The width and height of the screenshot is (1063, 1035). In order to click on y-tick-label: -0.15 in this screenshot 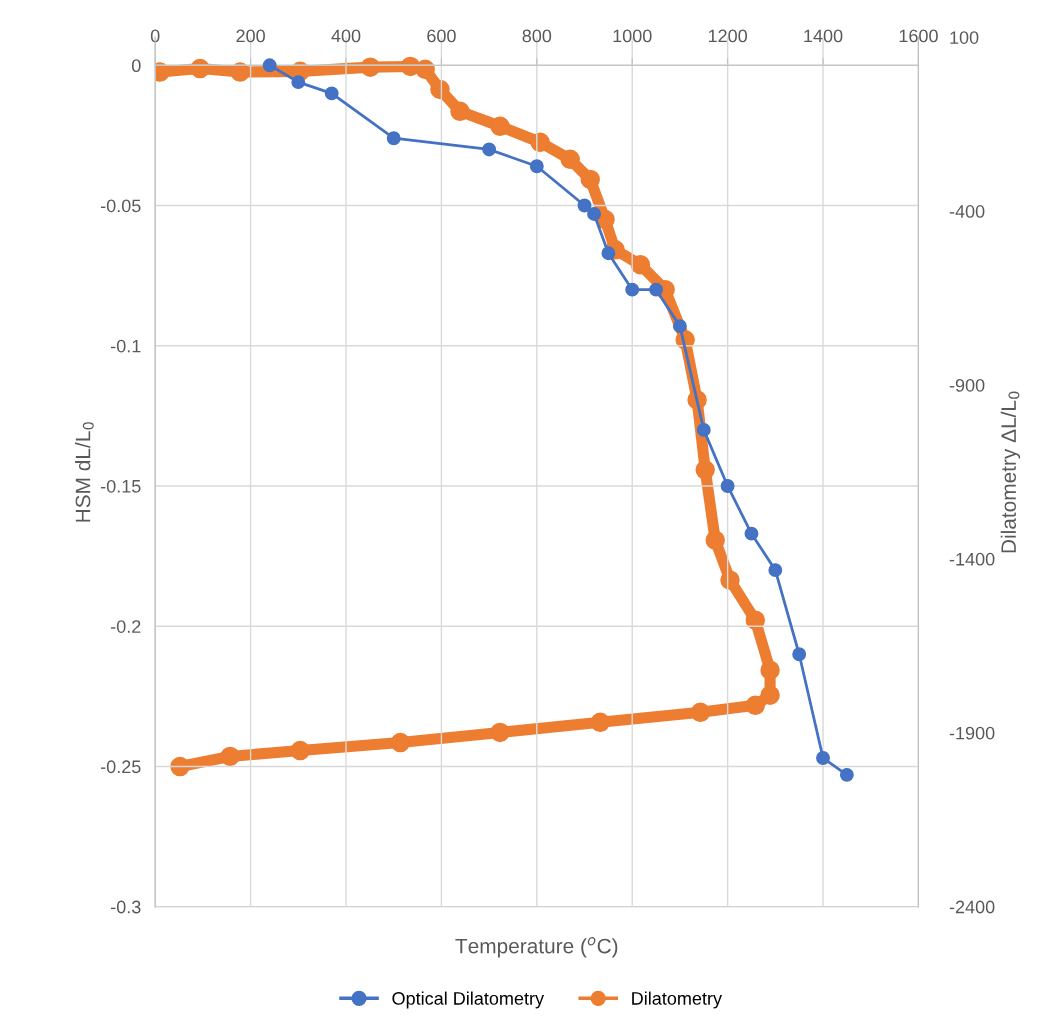, I will do `click(120, 486)`.